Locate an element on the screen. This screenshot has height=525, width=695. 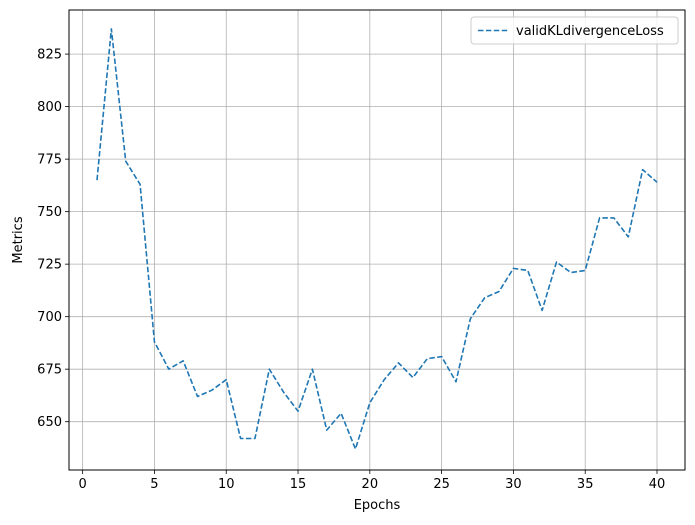
y-tick-label: 725 is located at coordinates (49, 265).